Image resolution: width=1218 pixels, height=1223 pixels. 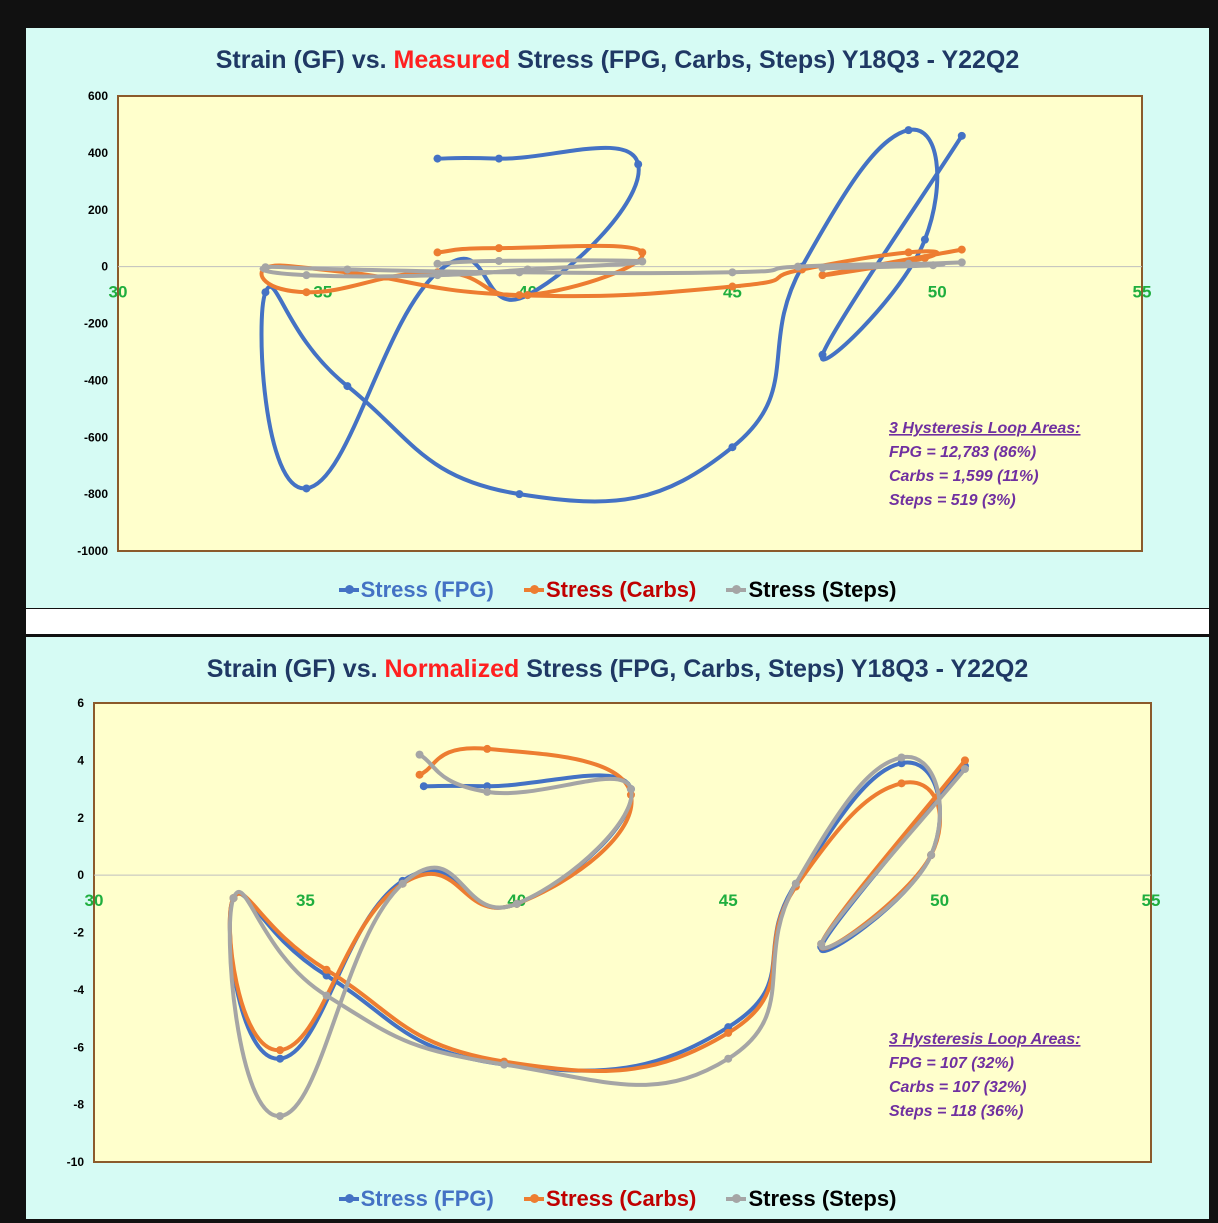 I want to click on y-tick-label: -400, so click(x=96, y=380).